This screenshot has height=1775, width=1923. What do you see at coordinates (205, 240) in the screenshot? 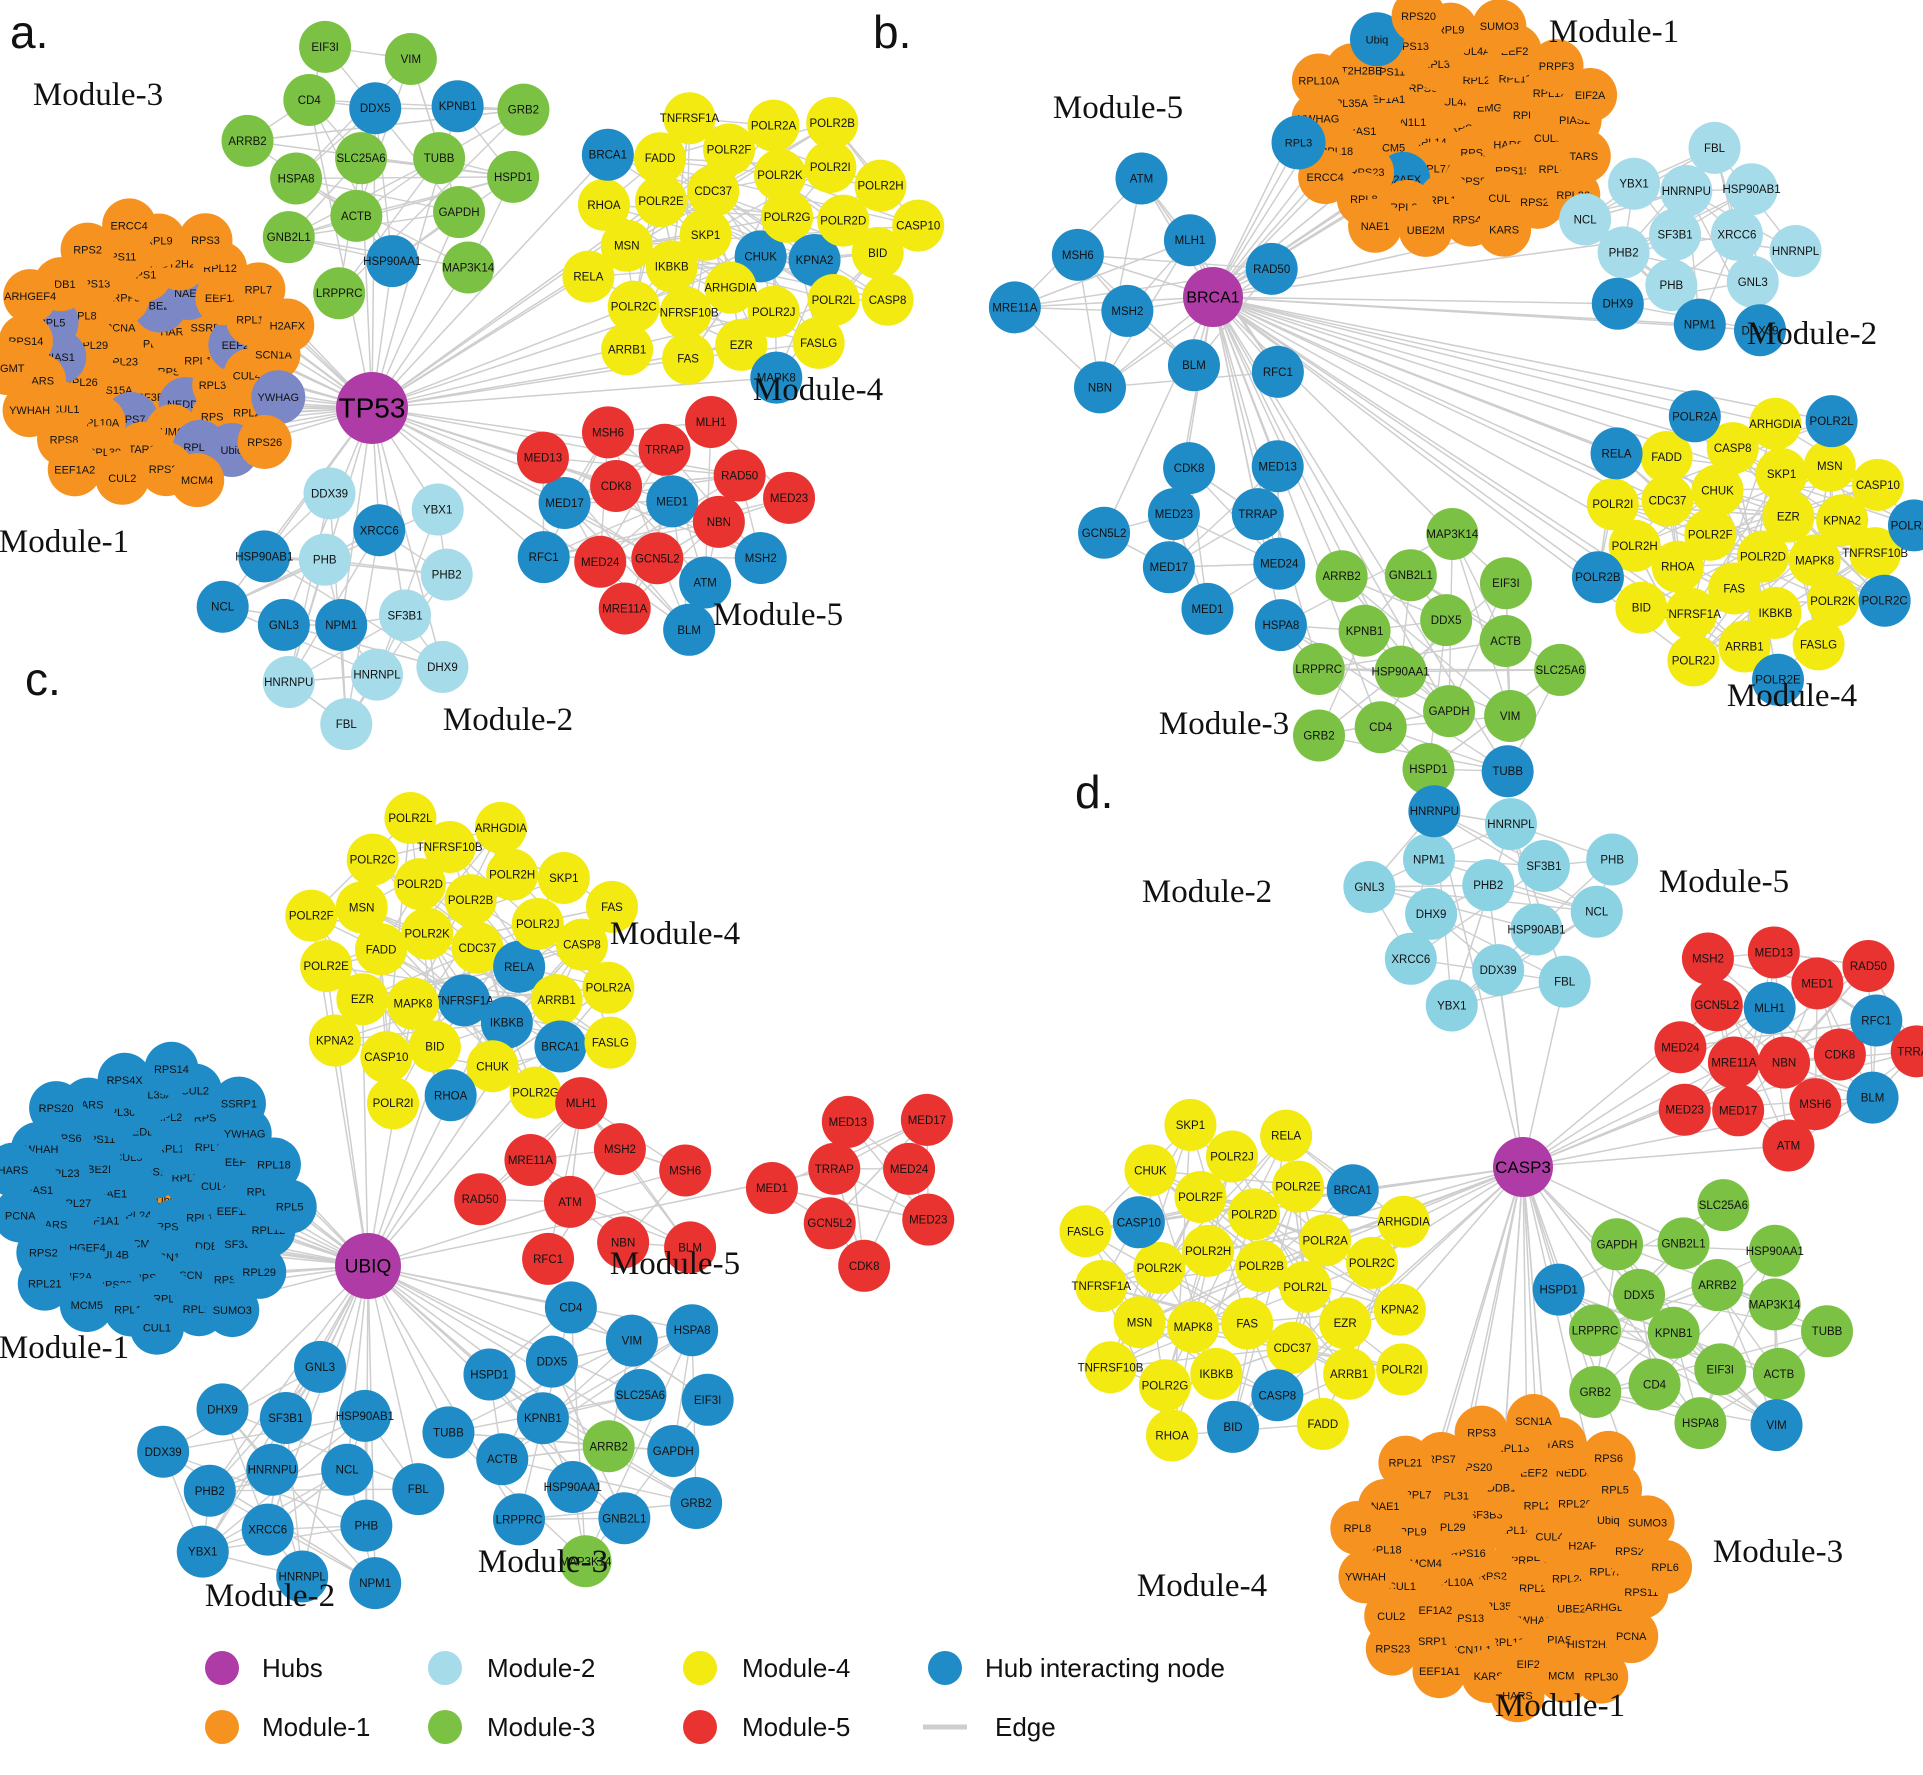
I see `node-RPS3: RPS3` at bounding box center [205, 240].